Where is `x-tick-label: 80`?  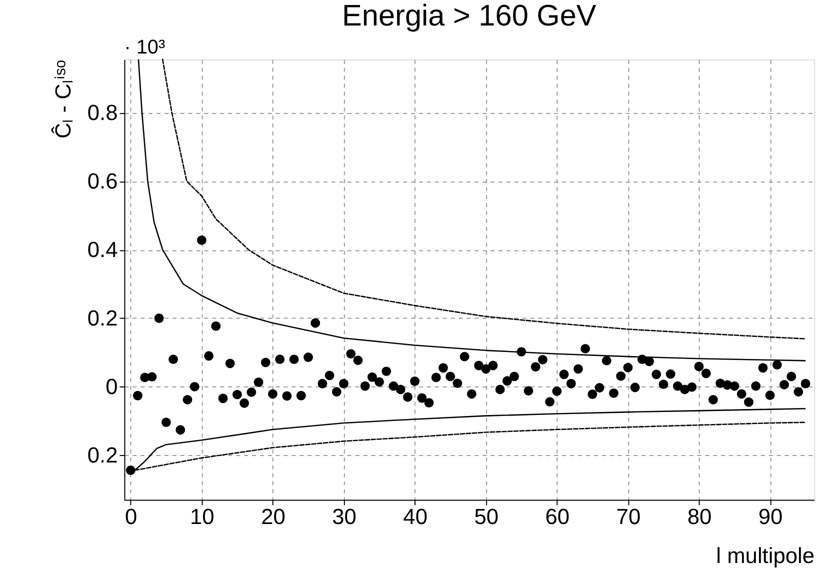 x-tick-label: 80 is located at coordinates (699, 517).